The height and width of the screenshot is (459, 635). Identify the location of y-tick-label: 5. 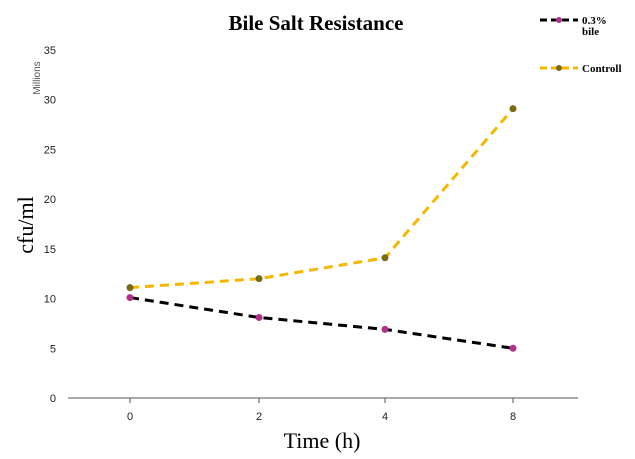
(53, 349).